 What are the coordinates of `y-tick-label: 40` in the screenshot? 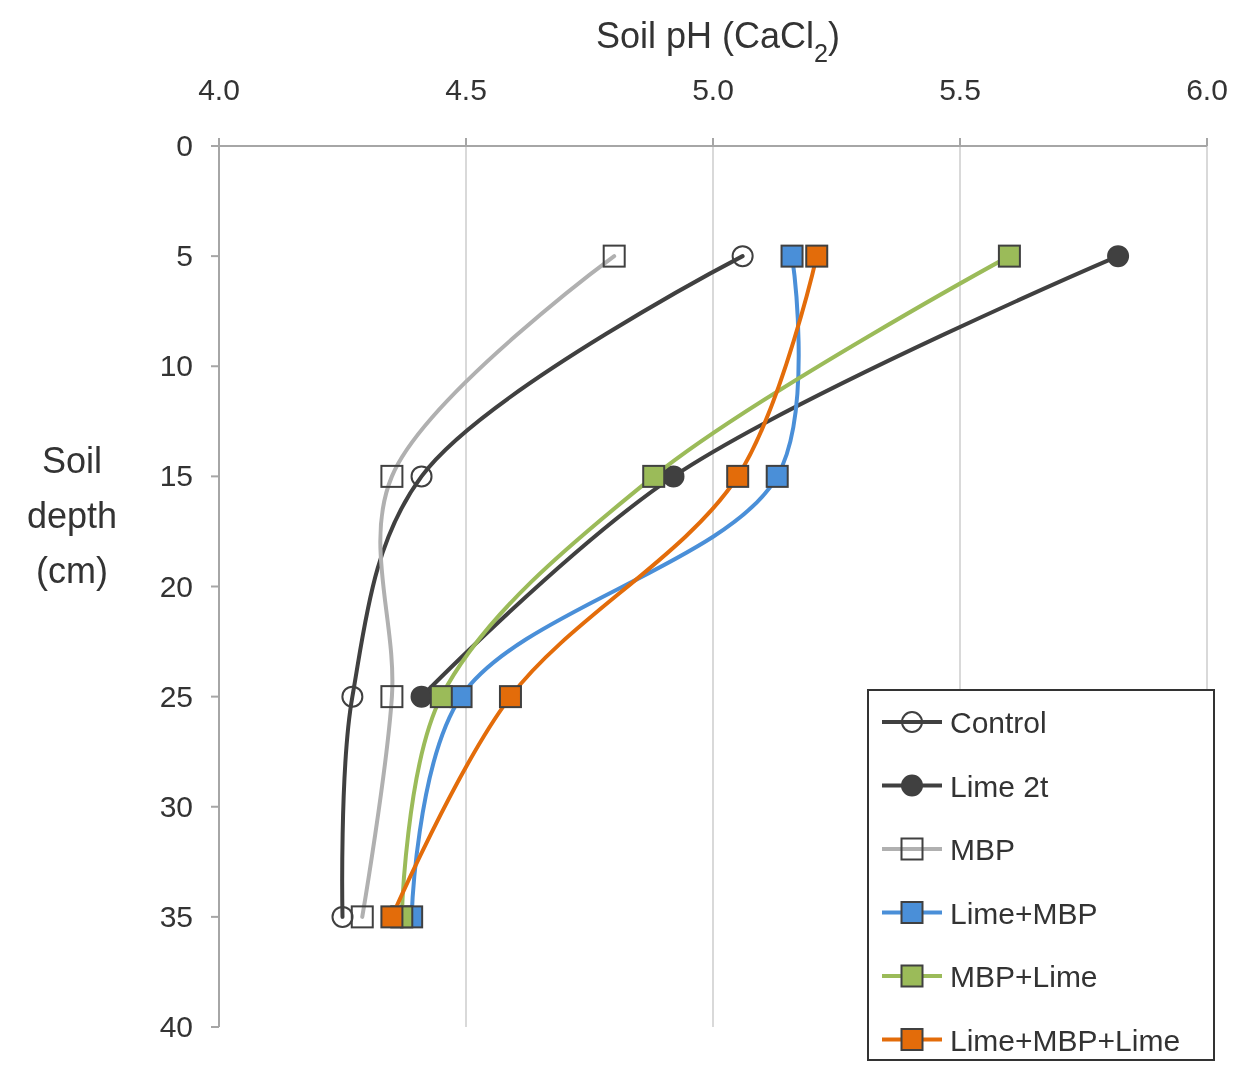 It's located at (176, 1026).